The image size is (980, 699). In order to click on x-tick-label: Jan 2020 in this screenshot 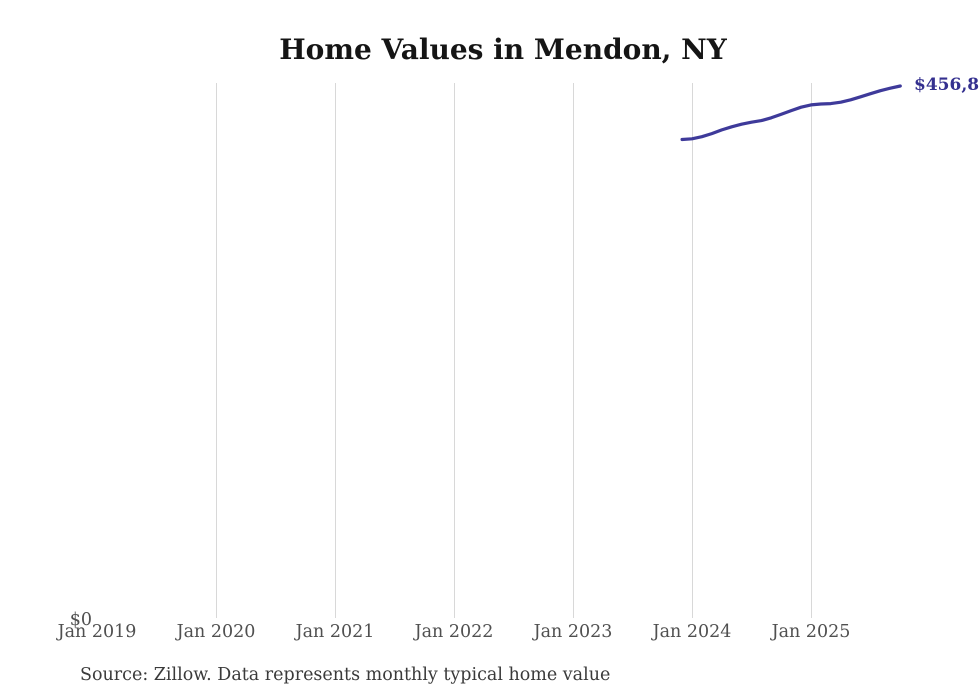, I will do `click(216, 632)`.